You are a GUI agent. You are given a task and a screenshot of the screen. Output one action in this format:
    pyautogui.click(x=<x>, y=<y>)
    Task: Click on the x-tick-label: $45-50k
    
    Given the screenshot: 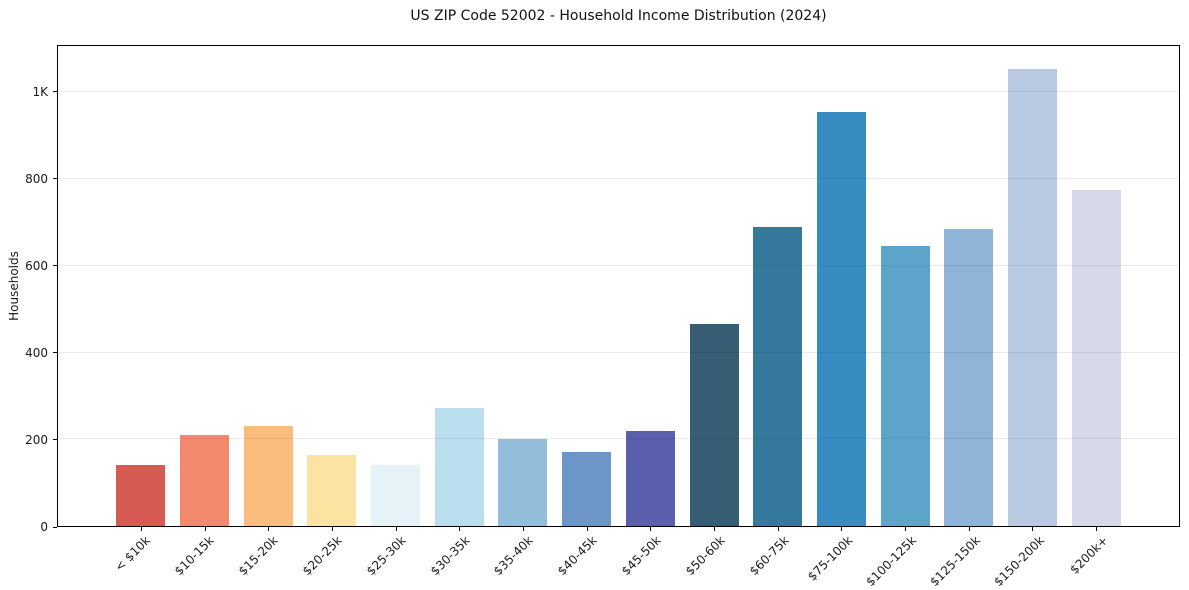 What is the action you would take?
    pyautogui.click(x=641, y=556)
    